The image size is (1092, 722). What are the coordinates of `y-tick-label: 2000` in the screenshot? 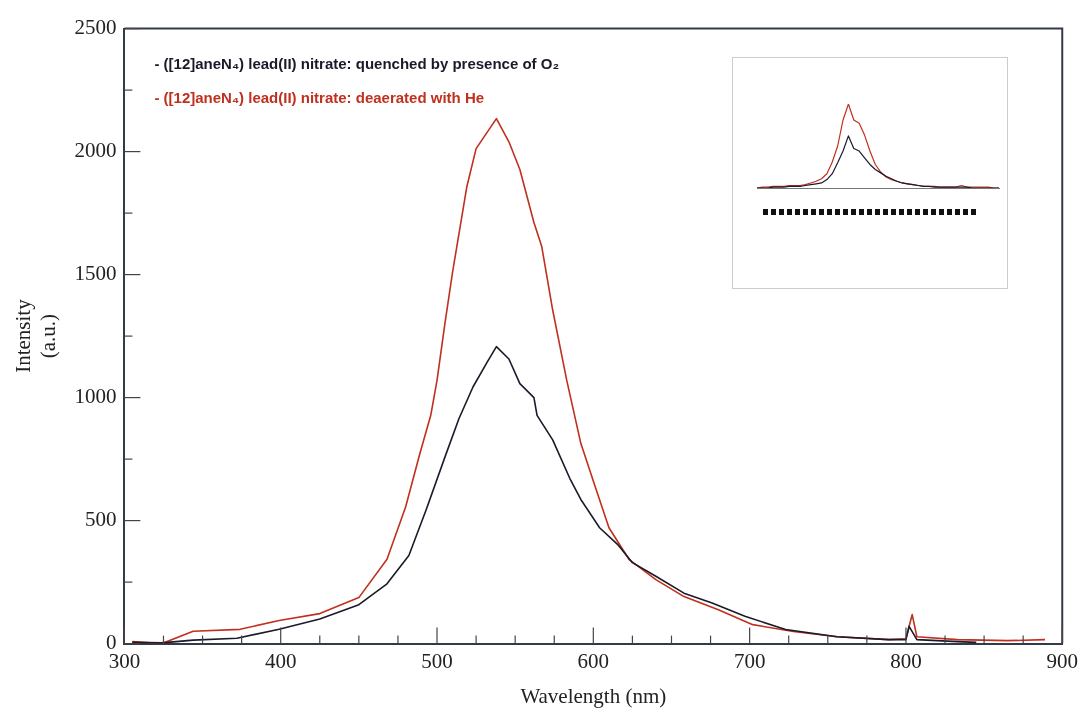 It's located at (95, 150).